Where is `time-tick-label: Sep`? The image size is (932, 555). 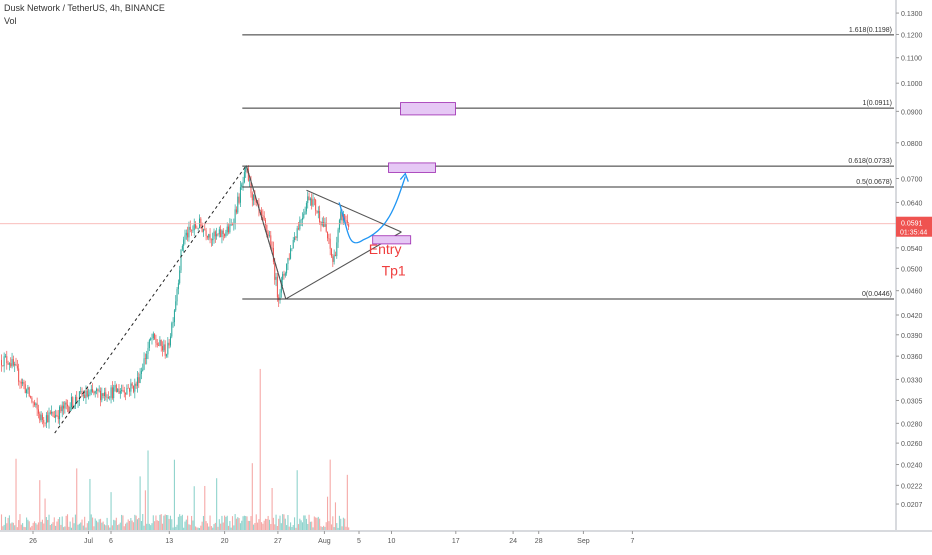
time-tick-label: Sep is located at coordinates (583, 541).